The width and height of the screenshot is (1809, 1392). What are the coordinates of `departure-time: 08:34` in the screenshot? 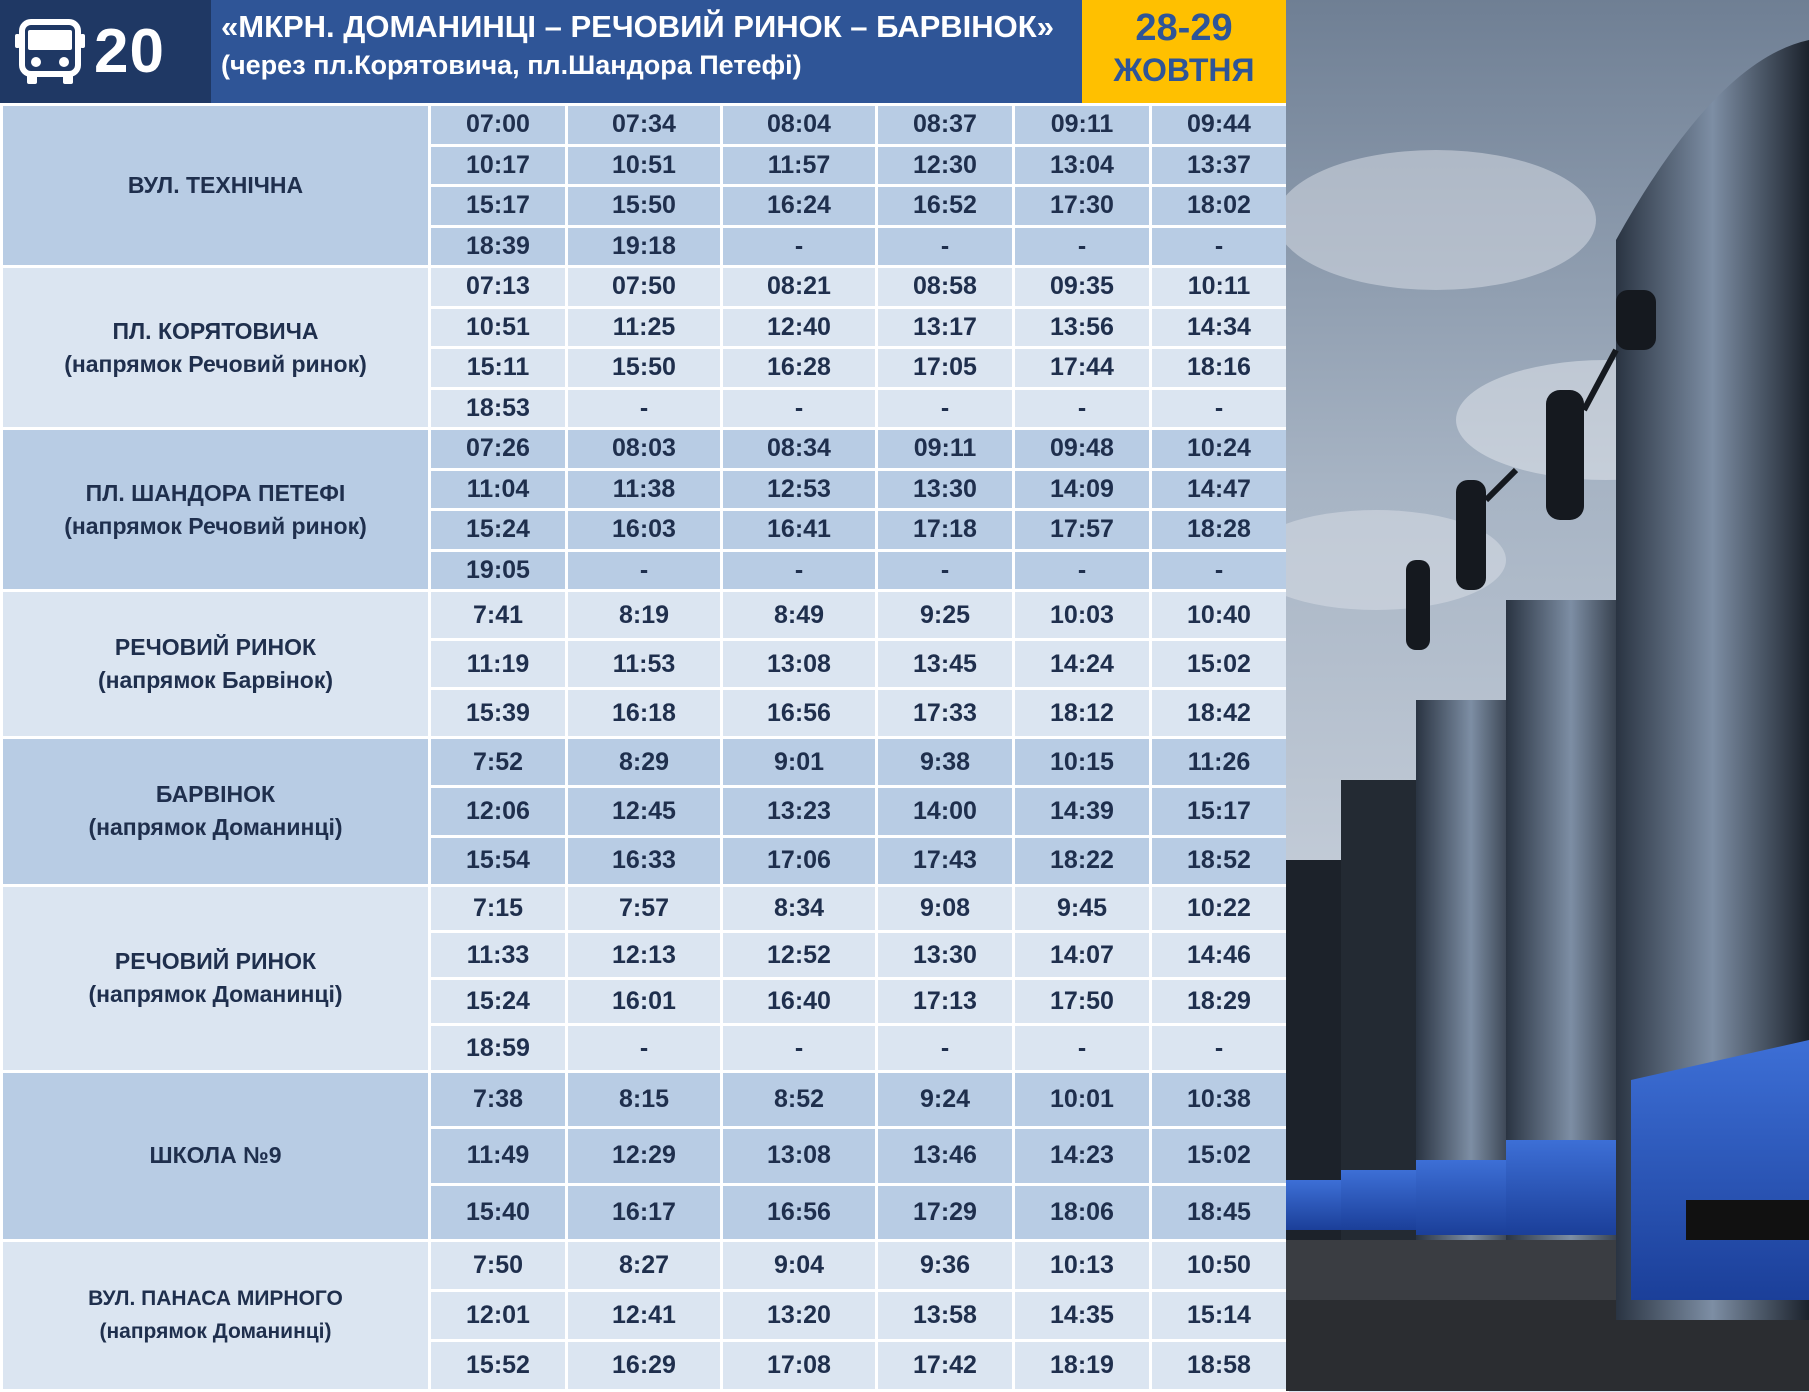 It's located at (799, 449).